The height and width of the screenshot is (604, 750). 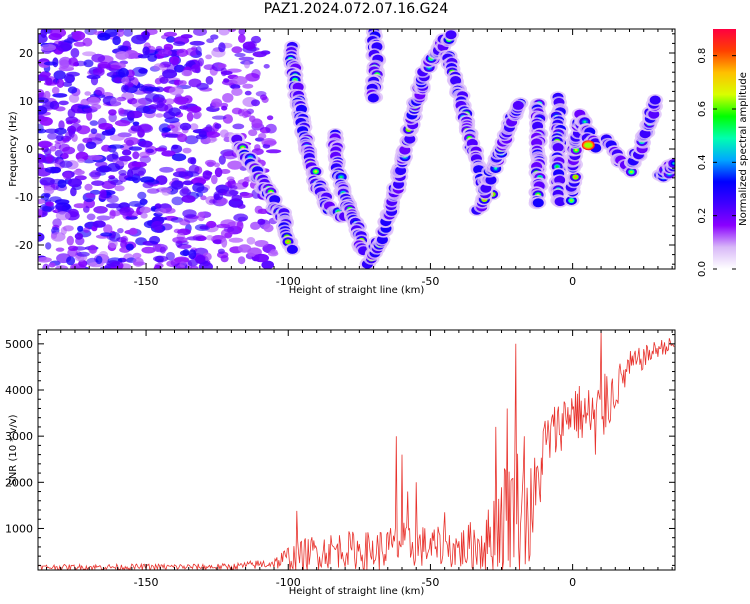 What do you see at coordinates (19, 344) in the screenshot?
I see `y-tick-label: 5000` at bounding box center [19, 344].